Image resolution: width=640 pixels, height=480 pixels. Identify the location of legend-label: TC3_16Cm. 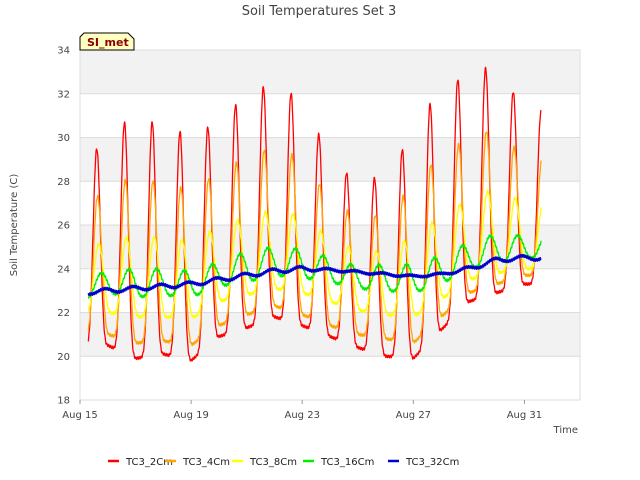
(347, 462).